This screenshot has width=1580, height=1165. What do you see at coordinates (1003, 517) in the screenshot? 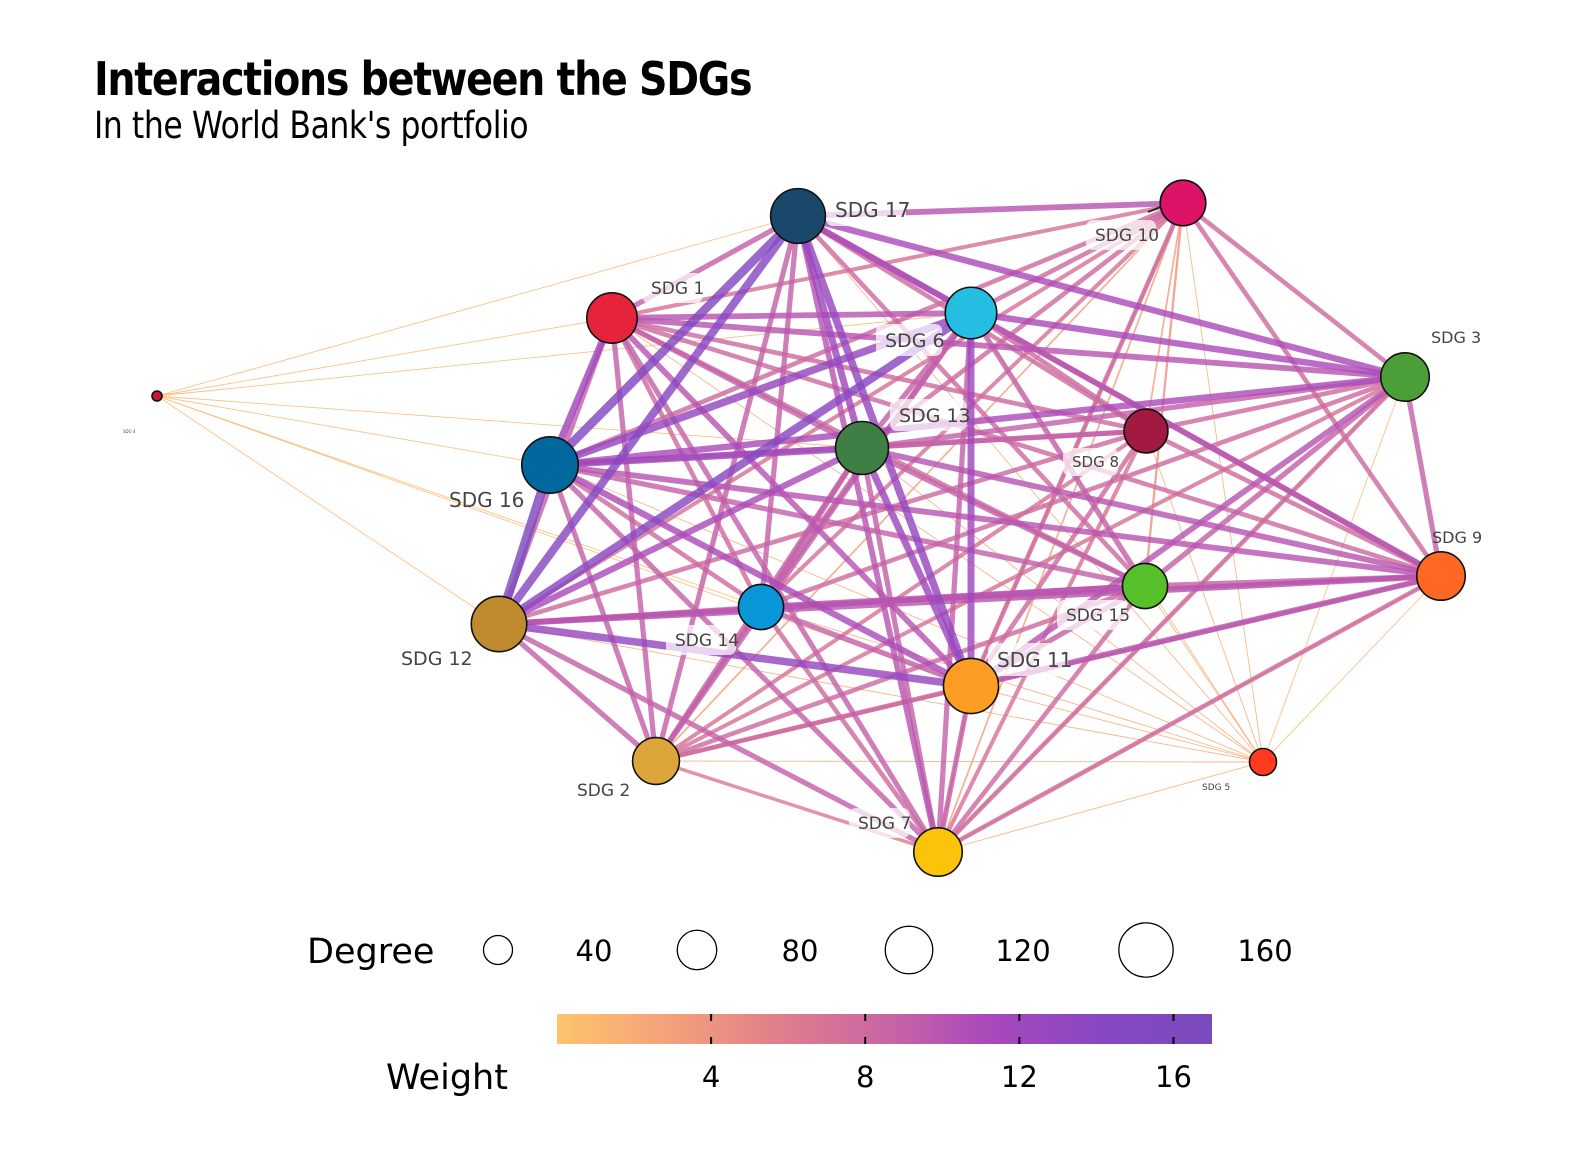
I see `edge-sdg13-sdg15` at bounding box center [1003, 517].